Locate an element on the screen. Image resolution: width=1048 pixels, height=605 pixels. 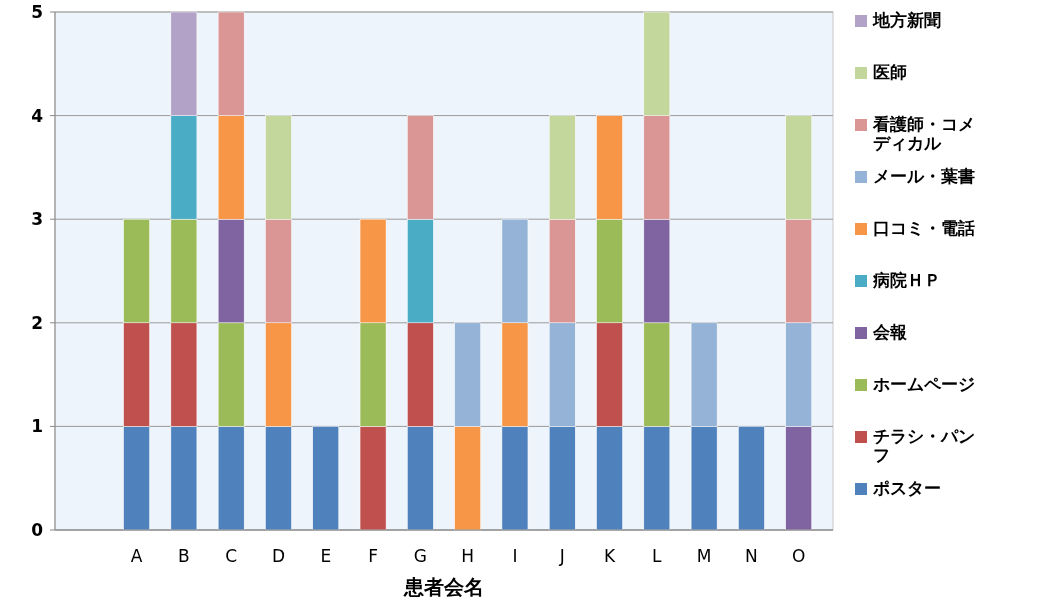
x-tick-label: O is located at coordinates (799, 556).